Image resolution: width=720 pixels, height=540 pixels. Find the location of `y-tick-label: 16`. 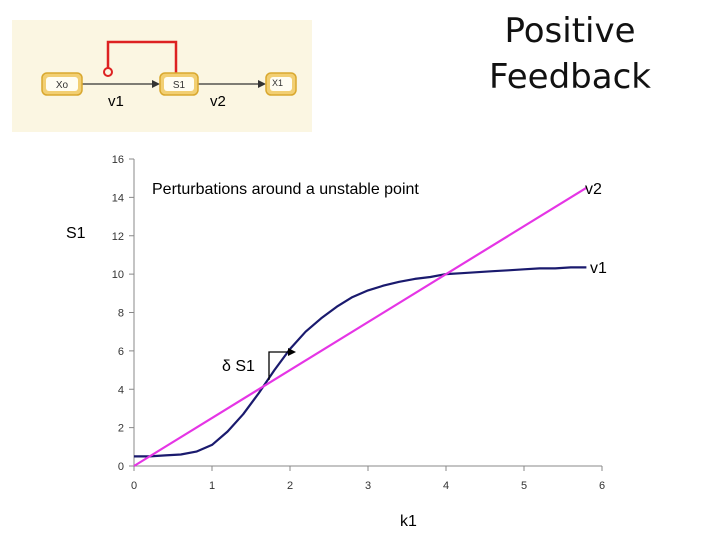

y-tick-label: 16 is located at coordinates (118, 160).